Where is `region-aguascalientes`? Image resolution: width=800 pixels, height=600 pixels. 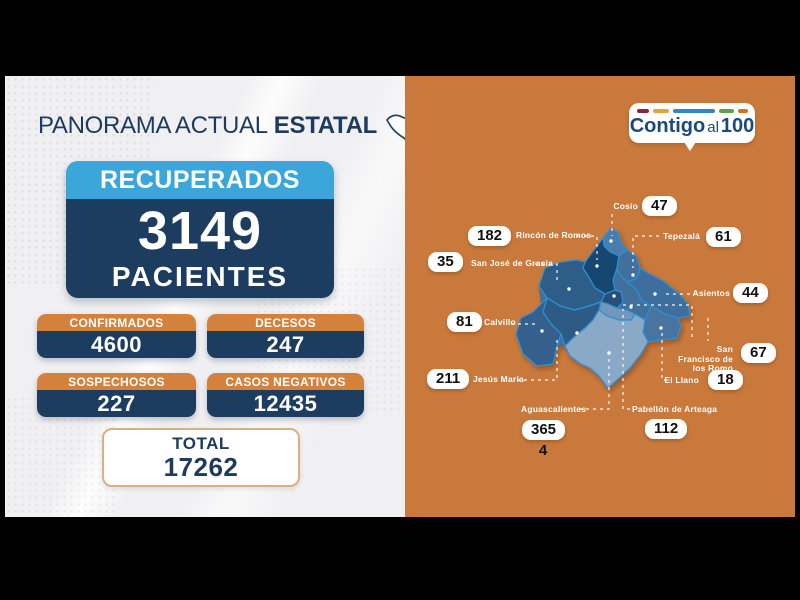 region-aguascalientes is located at coordinates (606, 349).